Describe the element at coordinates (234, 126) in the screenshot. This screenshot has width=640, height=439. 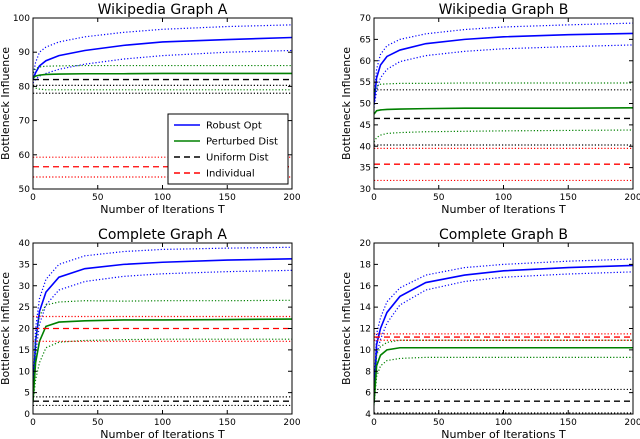
I see `chart-1-legend-label-robust-opt: Robust Opt` at that location.